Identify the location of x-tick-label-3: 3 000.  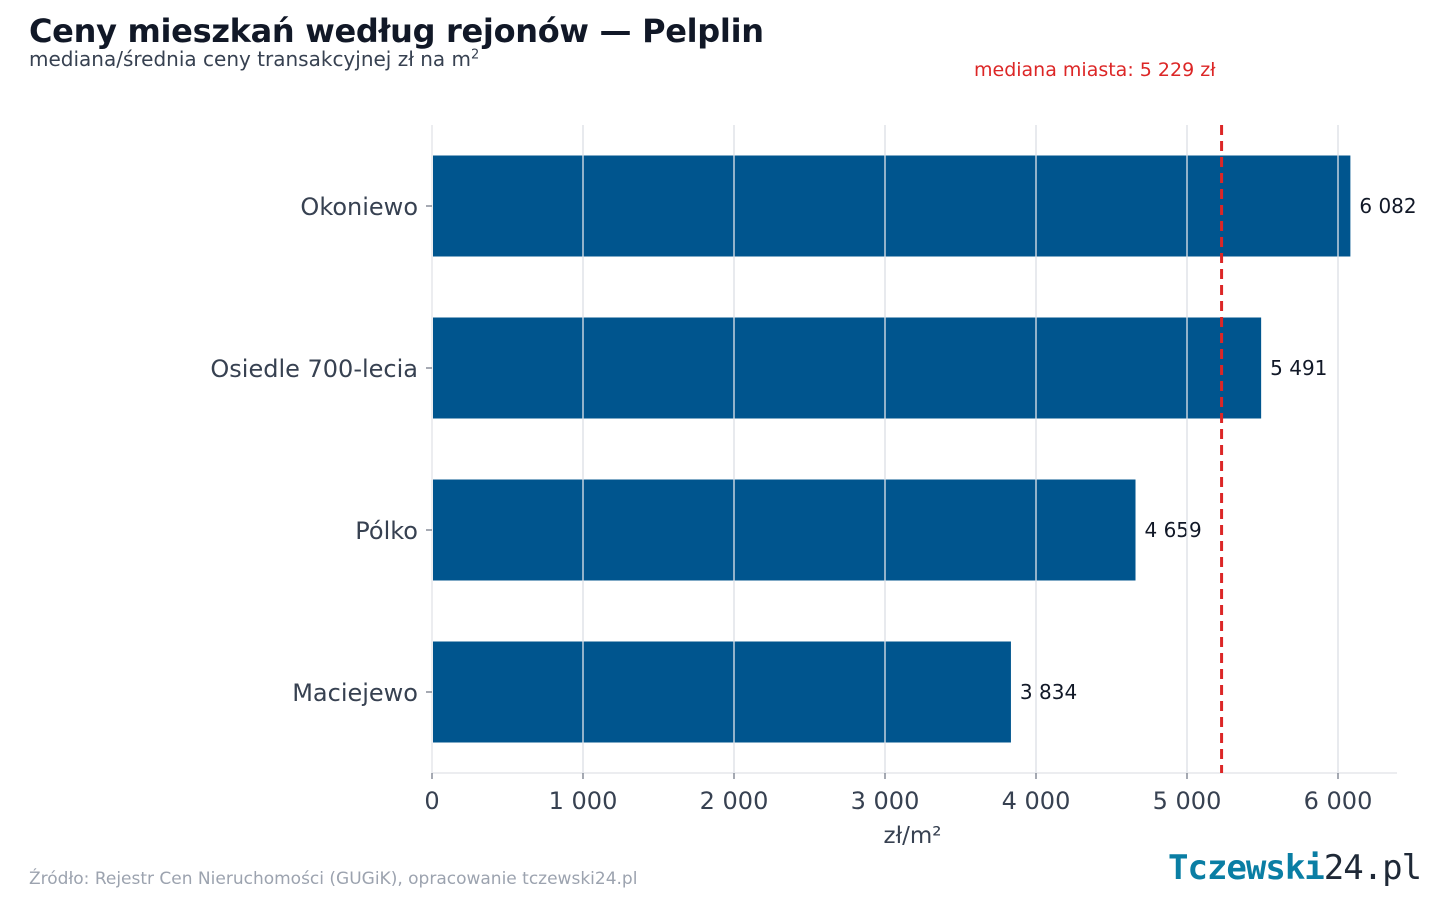
(885, 801).